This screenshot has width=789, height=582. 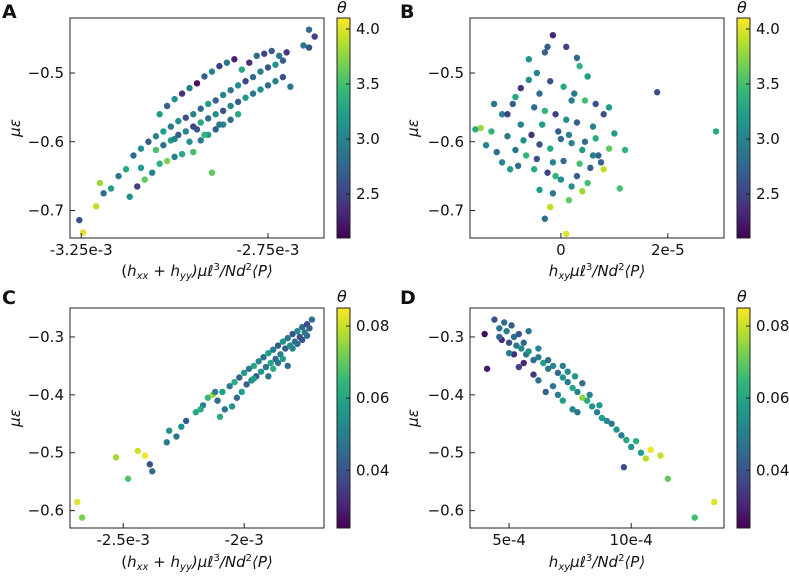 I want to click on y-tick-label: −0.5, so click(x=46, y=73).